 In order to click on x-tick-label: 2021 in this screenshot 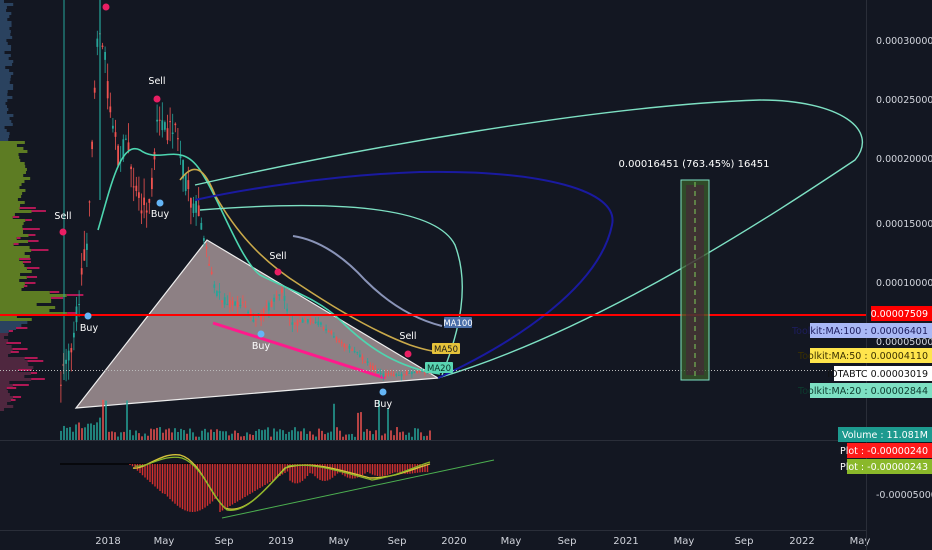, I will do `click(625, 541)`.